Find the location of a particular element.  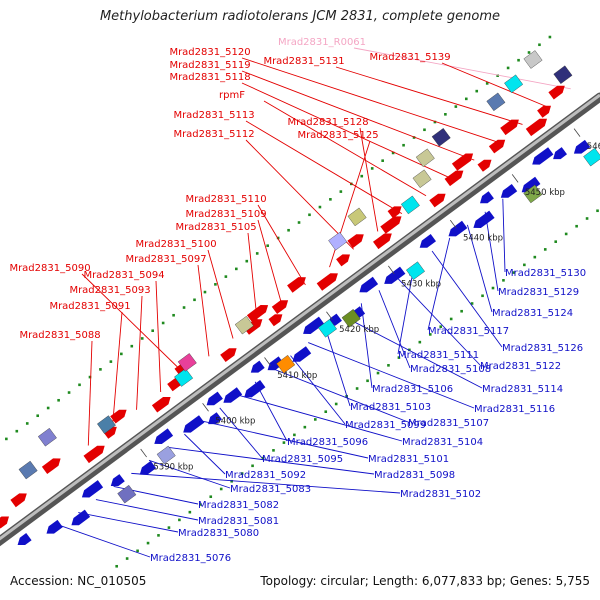

gene-label: Mrad2831_5128 is located at coordinates (327, 122).